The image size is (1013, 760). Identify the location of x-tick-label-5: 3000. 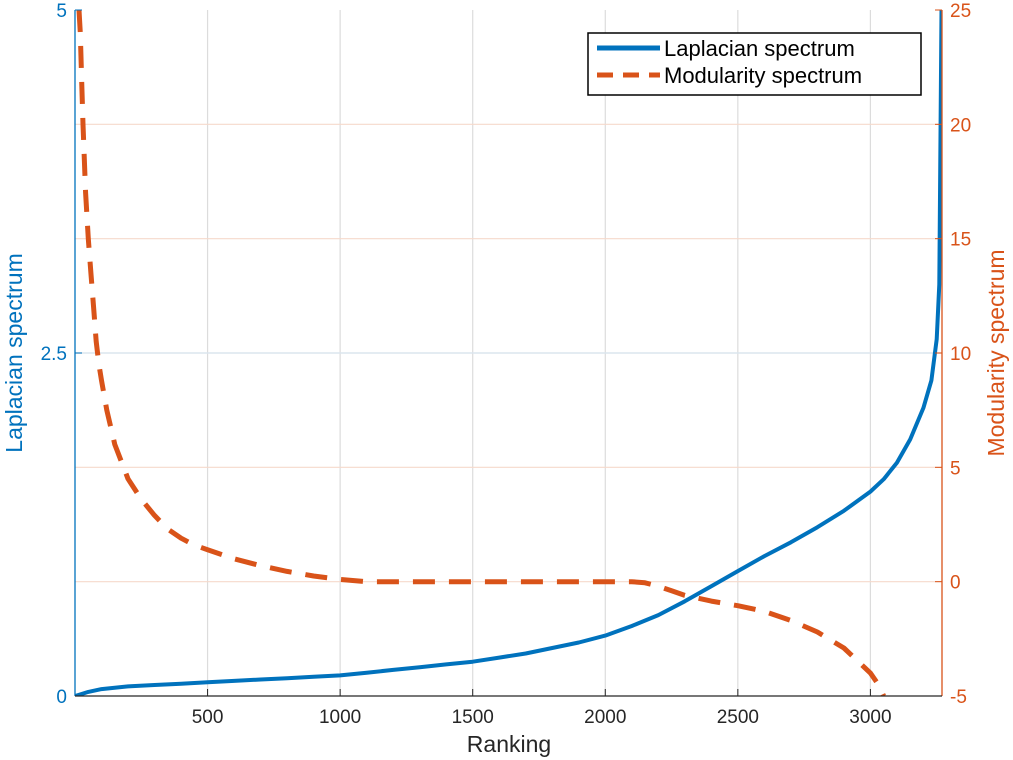
(870, 717).